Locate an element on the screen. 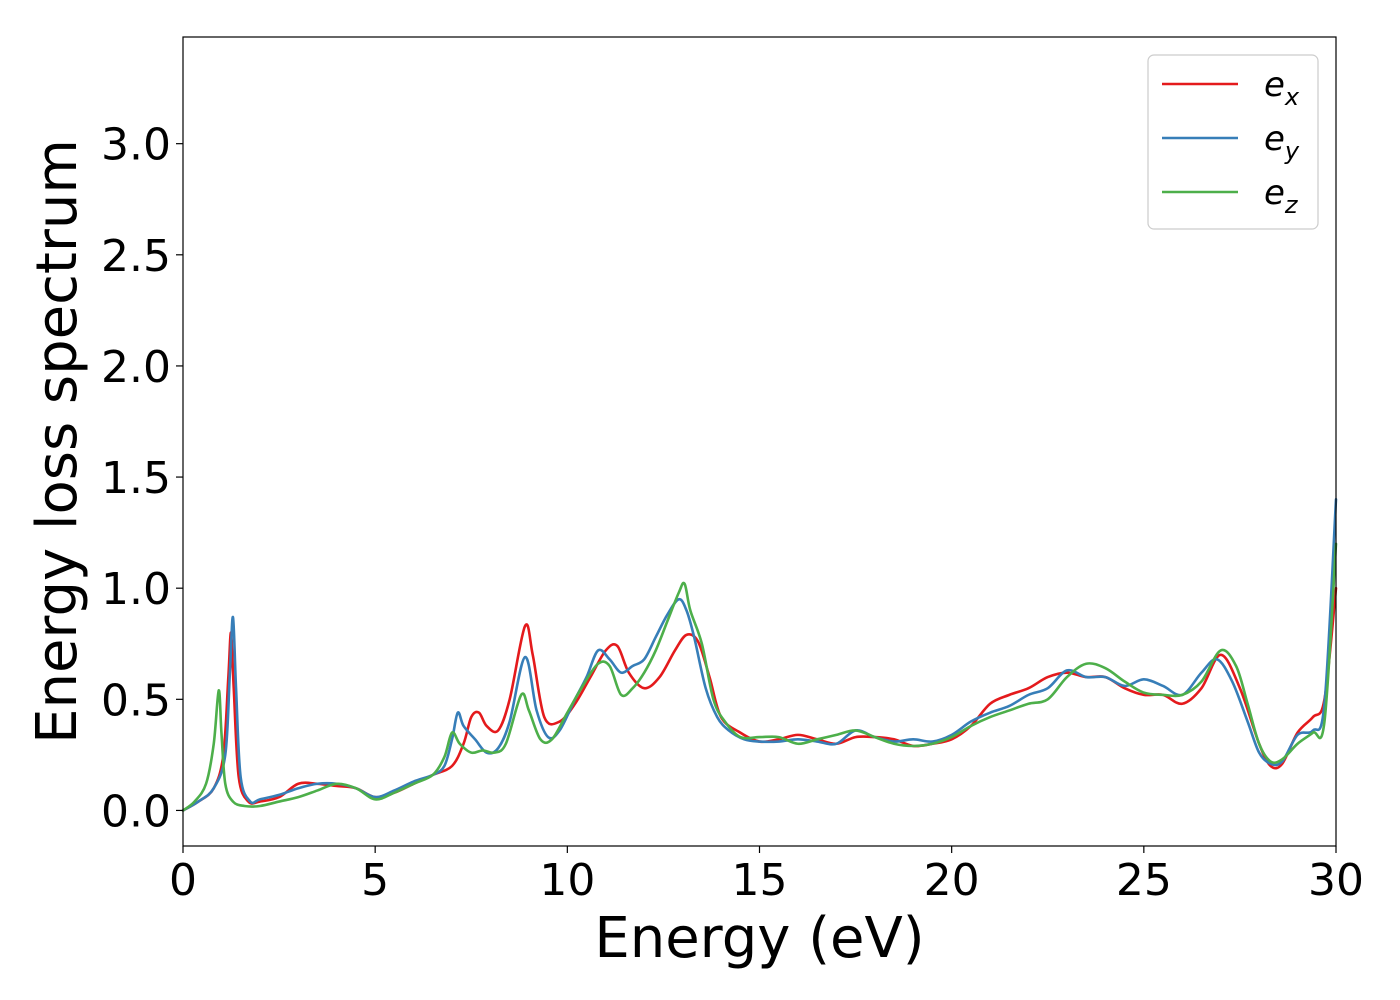  y-tick-label: 0.5 is located at coordinates (136, 700).